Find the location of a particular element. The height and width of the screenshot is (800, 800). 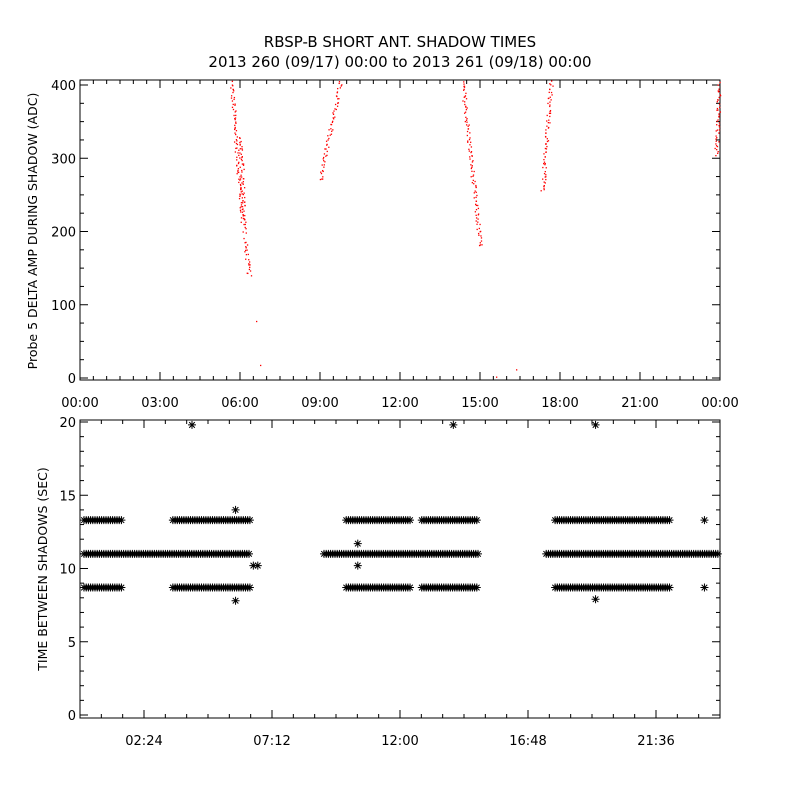

bottom-y-tick-label: 15 is located at coordinates (67, 496).